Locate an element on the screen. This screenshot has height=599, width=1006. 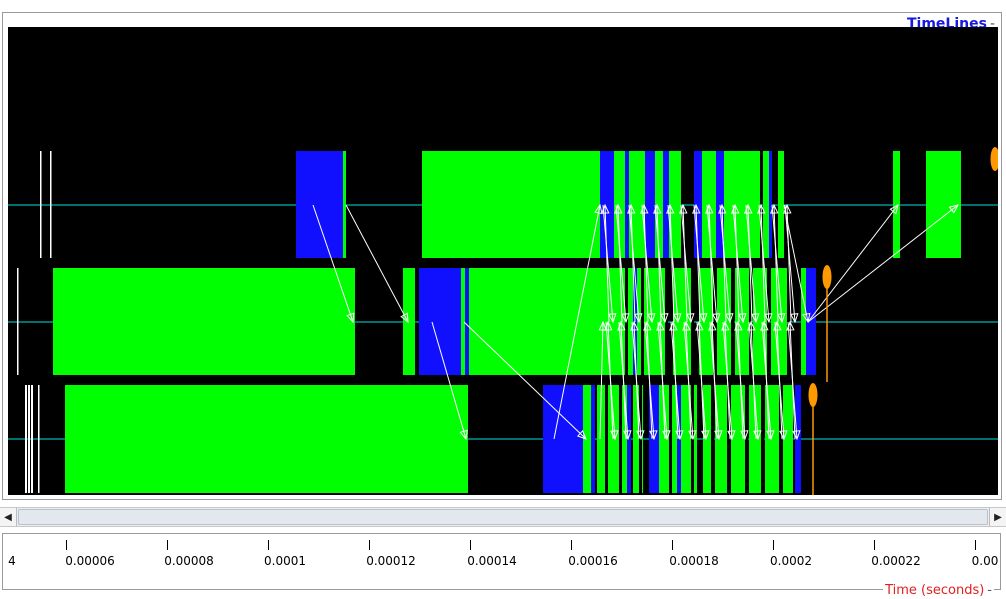
ruler-tick-label: 0.00008 is located at coordinates (189, 561).